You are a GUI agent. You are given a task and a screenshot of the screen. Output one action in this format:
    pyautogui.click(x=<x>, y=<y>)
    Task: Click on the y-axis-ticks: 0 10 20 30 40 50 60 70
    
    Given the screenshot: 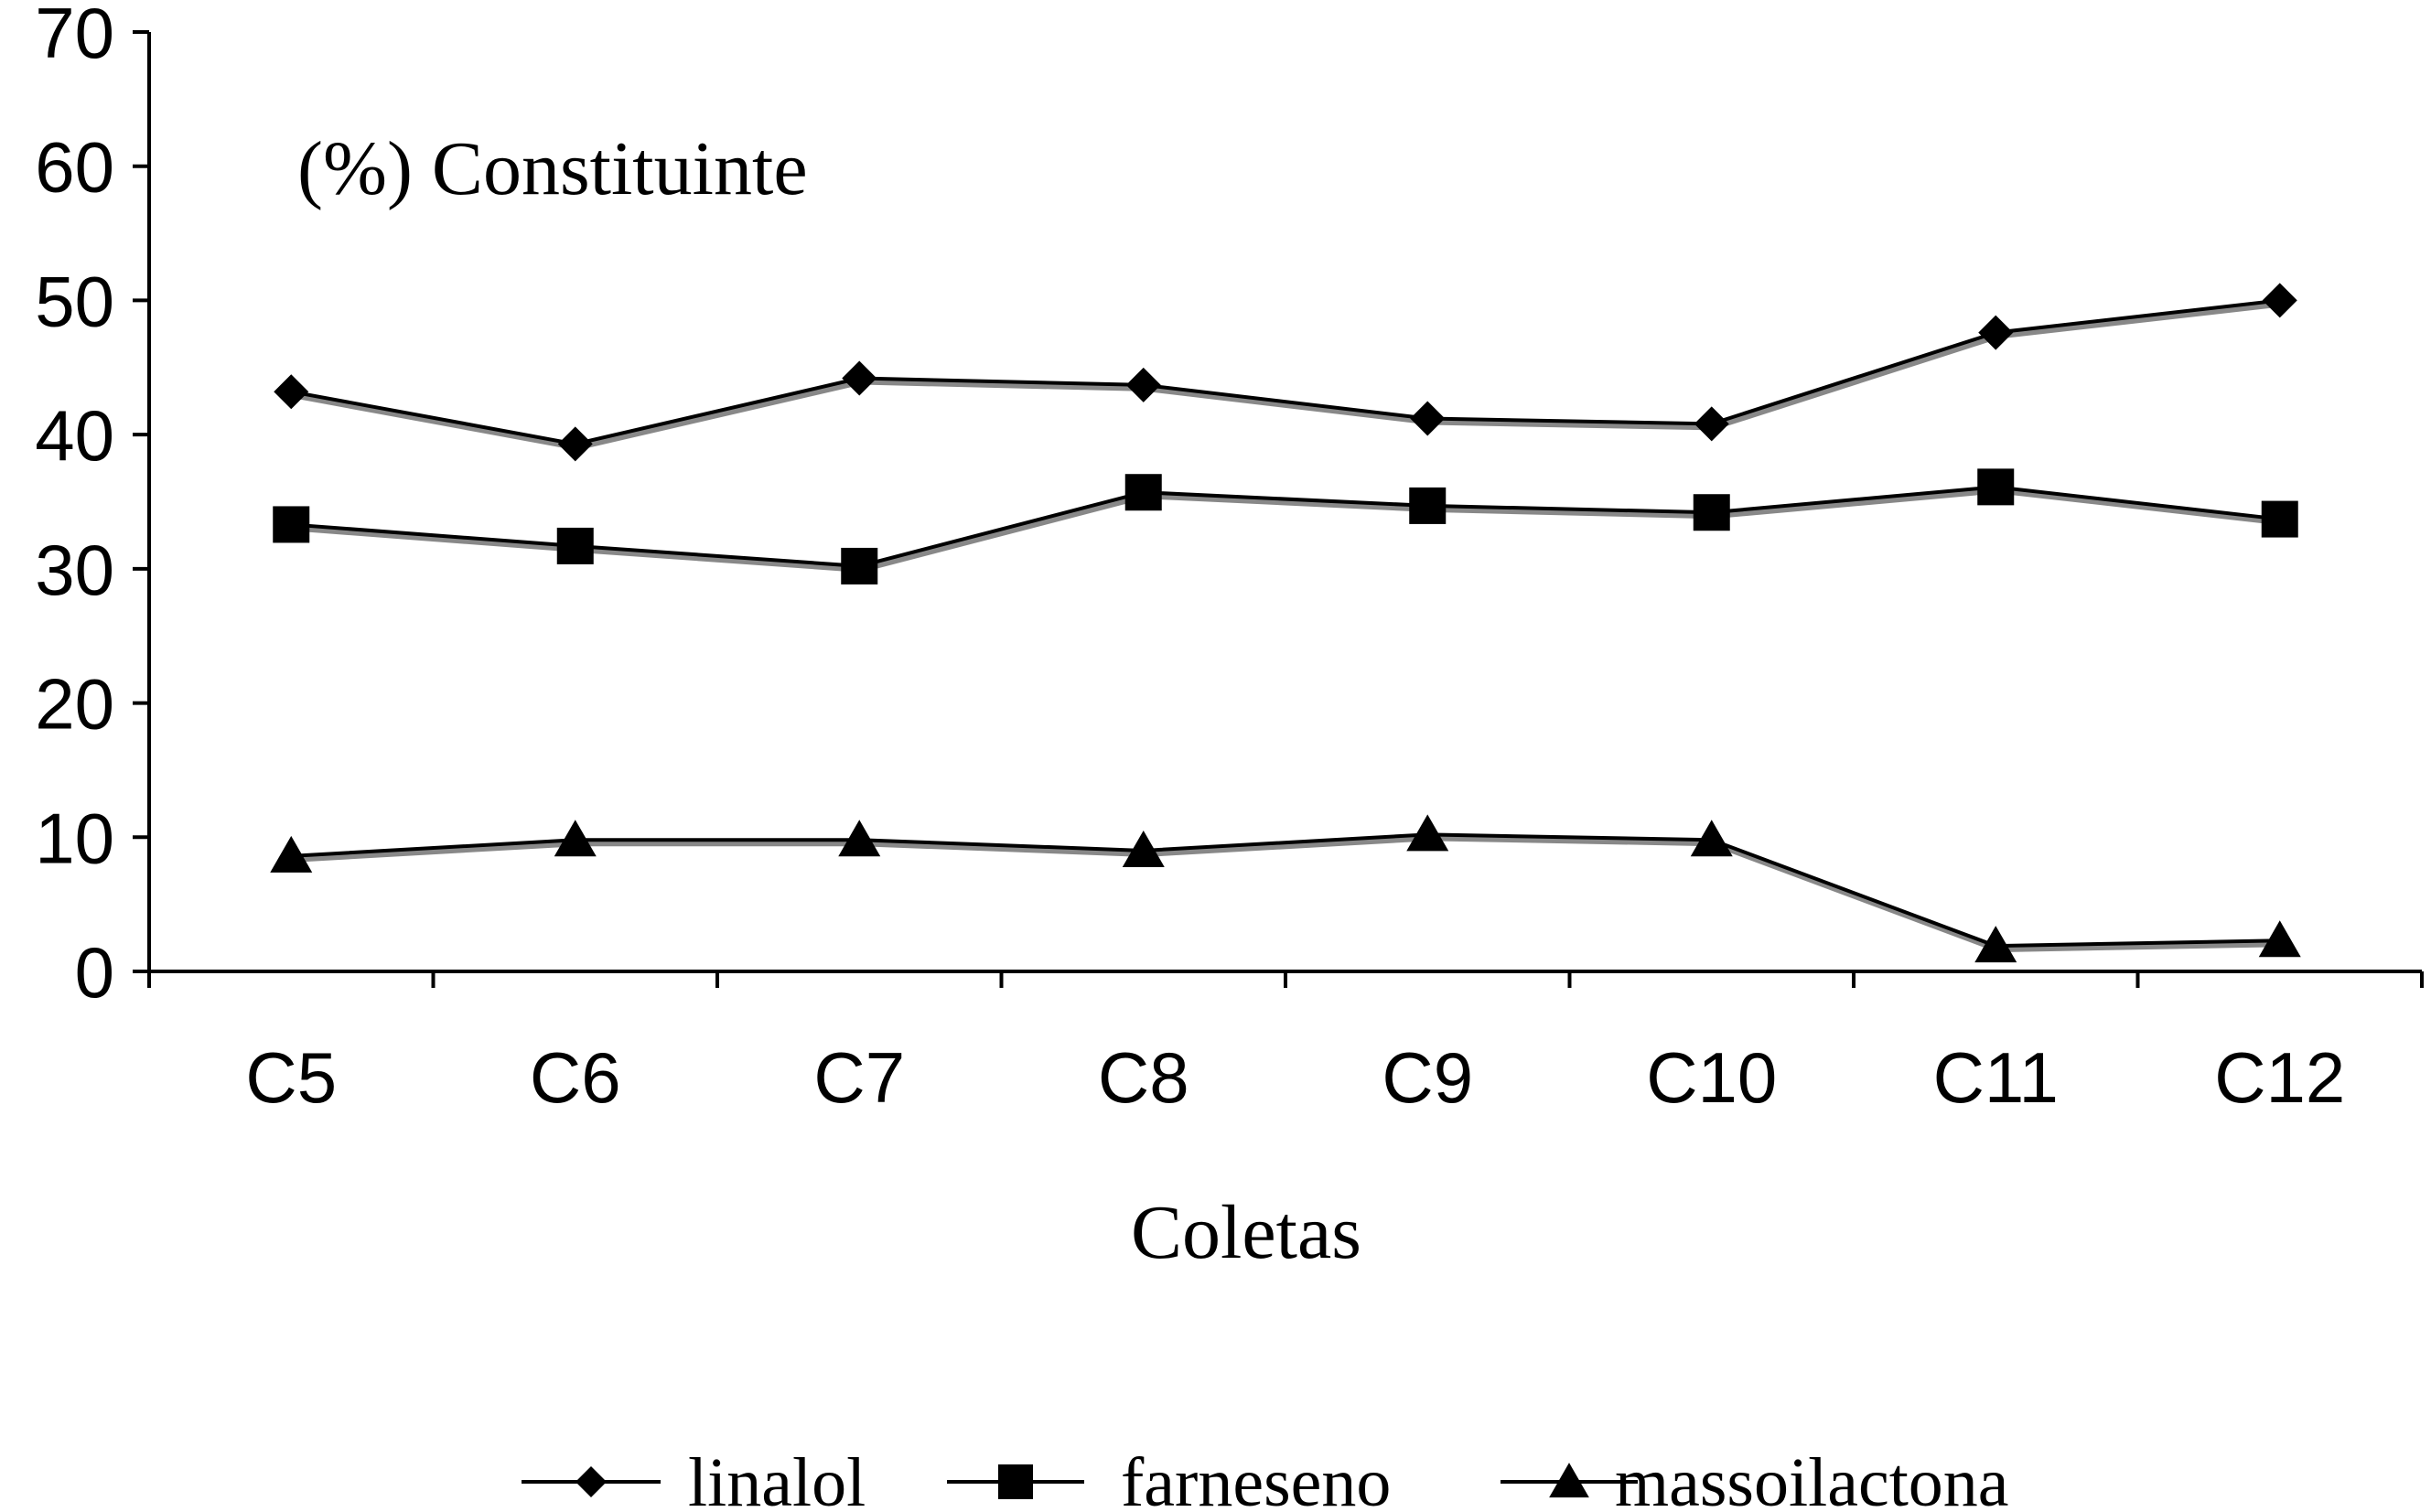 What is the action you would take?
    pyautogui.click(x=92, y=506)
    